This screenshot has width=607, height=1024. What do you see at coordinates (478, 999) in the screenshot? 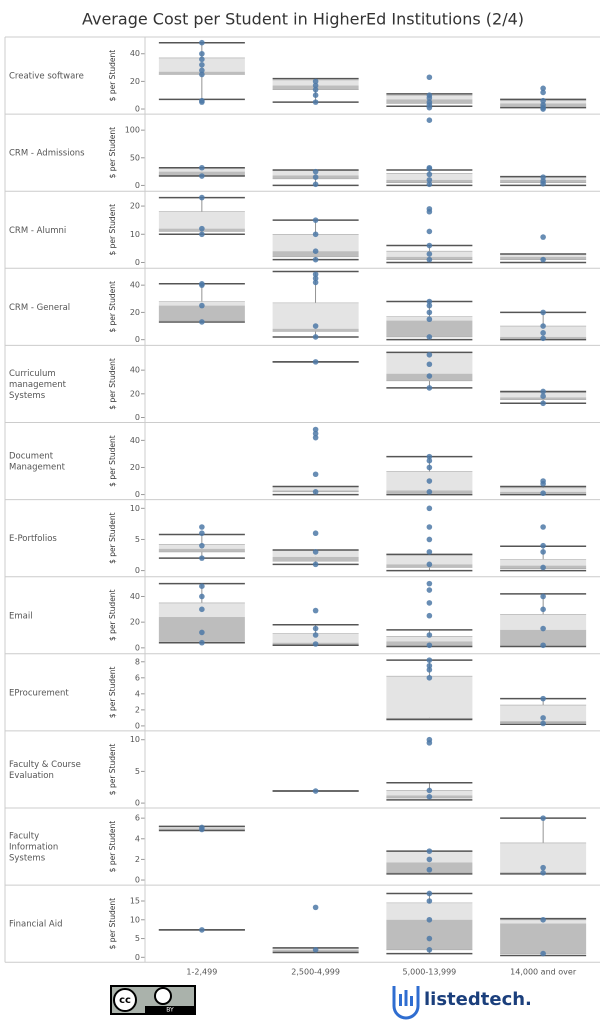
I see `brand-name: listedtech.` at bounding box center [478, 999].